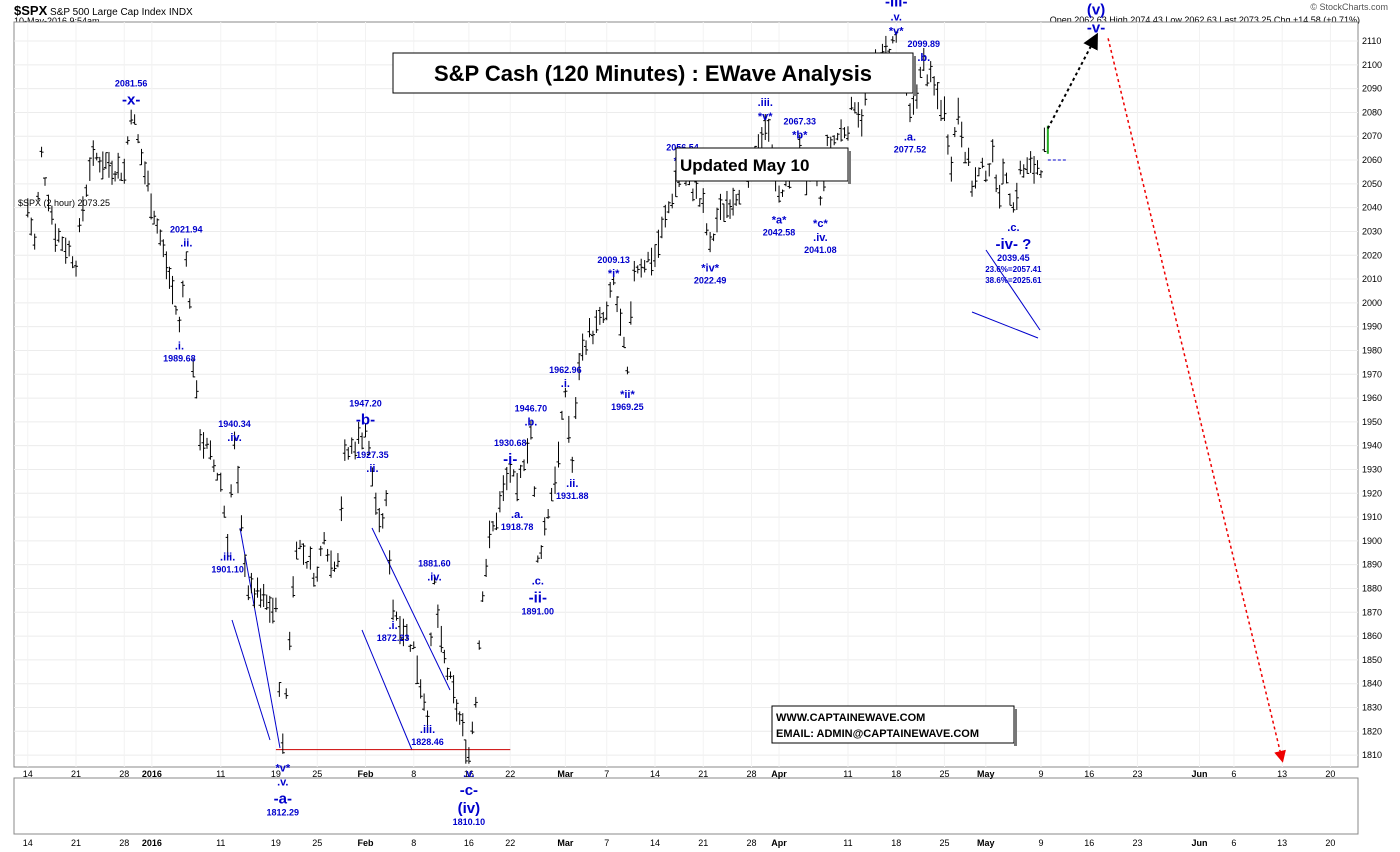 The height and width of the screenshot is (852, 1400). What do you see at coordinates (469, 790) in the screenshot?
I see `wave-label: -c-` at bounding box center [469, 790].